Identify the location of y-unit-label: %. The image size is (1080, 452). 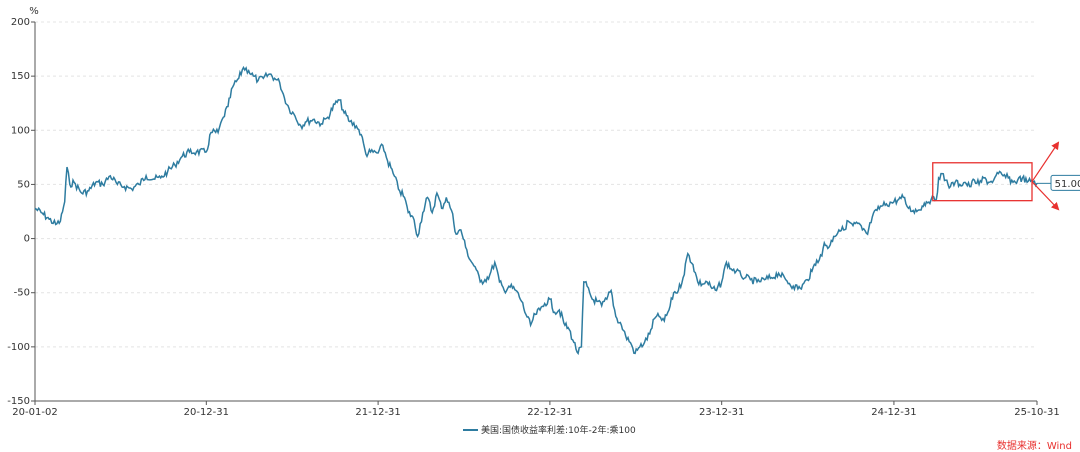
(34, 11).